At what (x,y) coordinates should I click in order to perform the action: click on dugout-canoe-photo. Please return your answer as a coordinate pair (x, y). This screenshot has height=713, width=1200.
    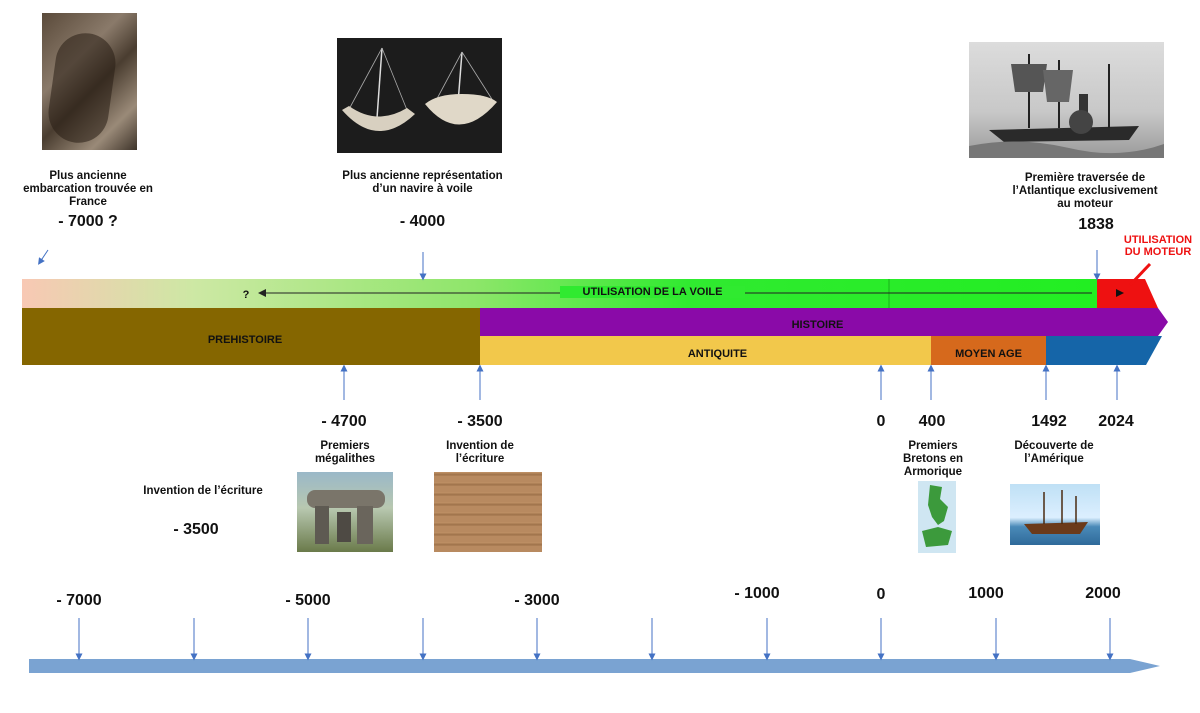
    Looking at the image, I should click on (89, 81).